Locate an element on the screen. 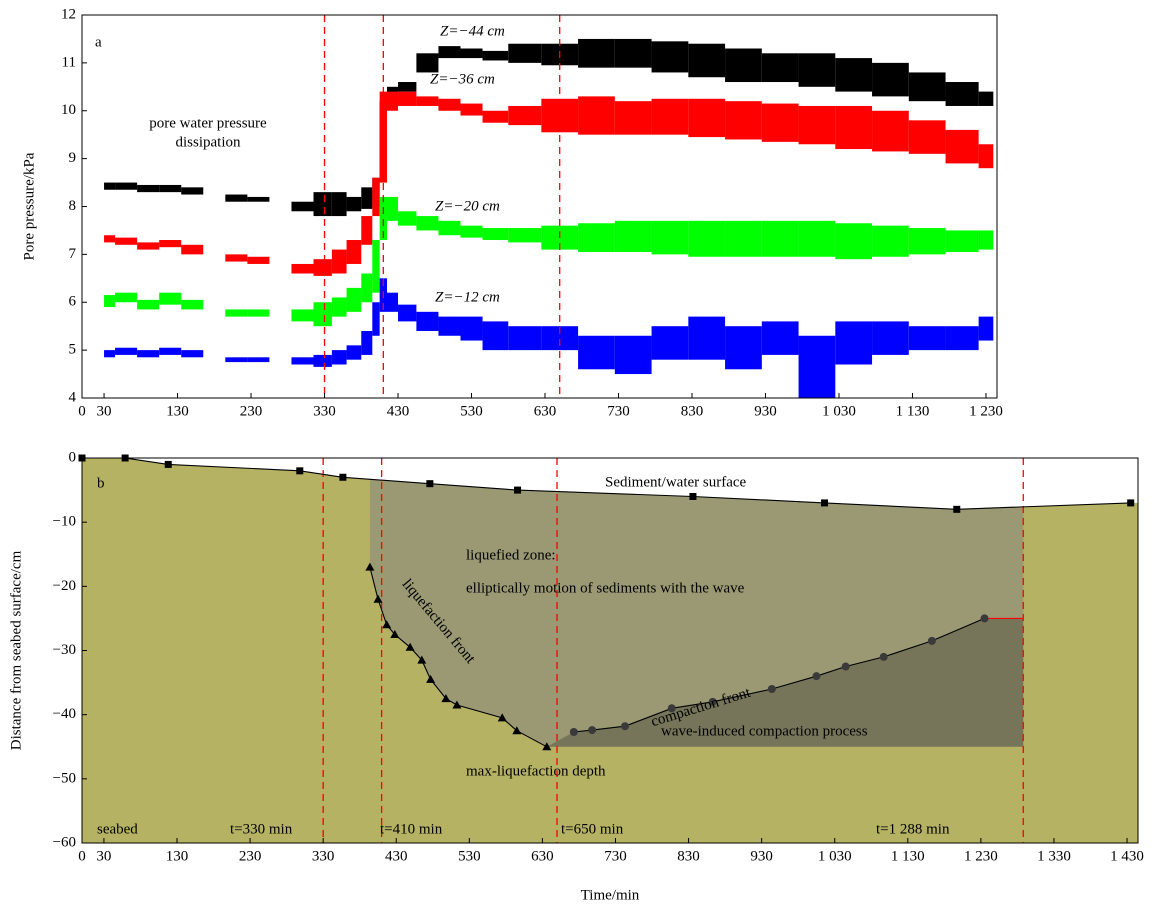 The image size is (1152, 906). x-tick-label: 630 is located at coordinates (545, 411).